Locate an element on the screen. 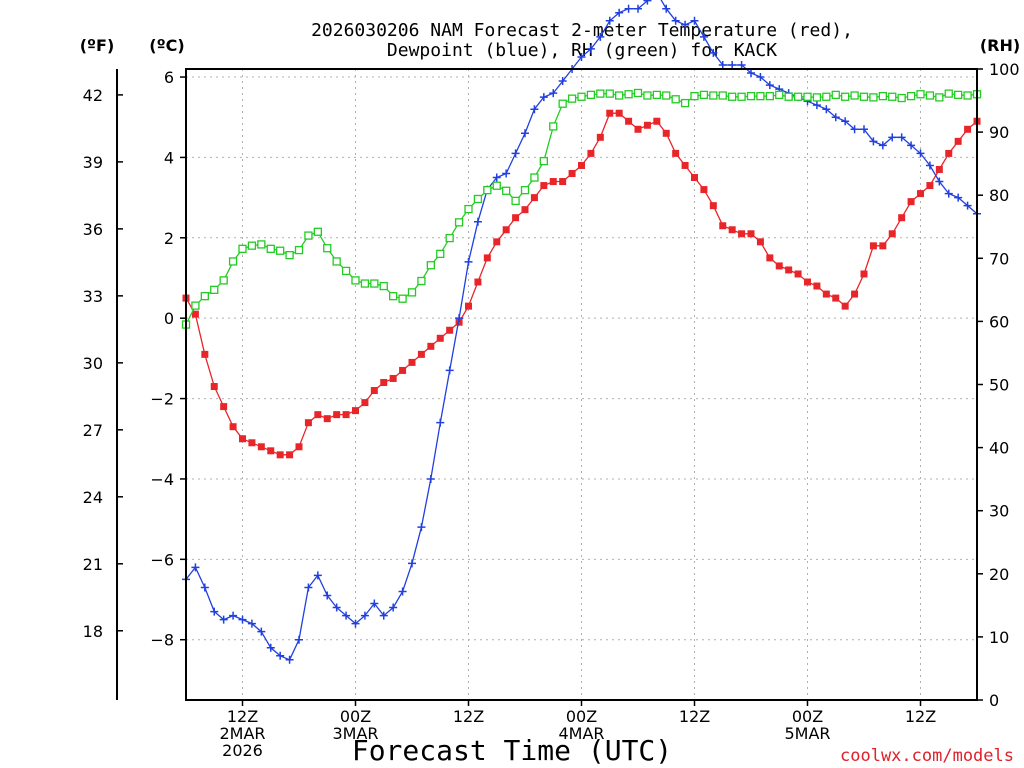  right-unit-rh: (RH) is located at coordinates (1000, 45).